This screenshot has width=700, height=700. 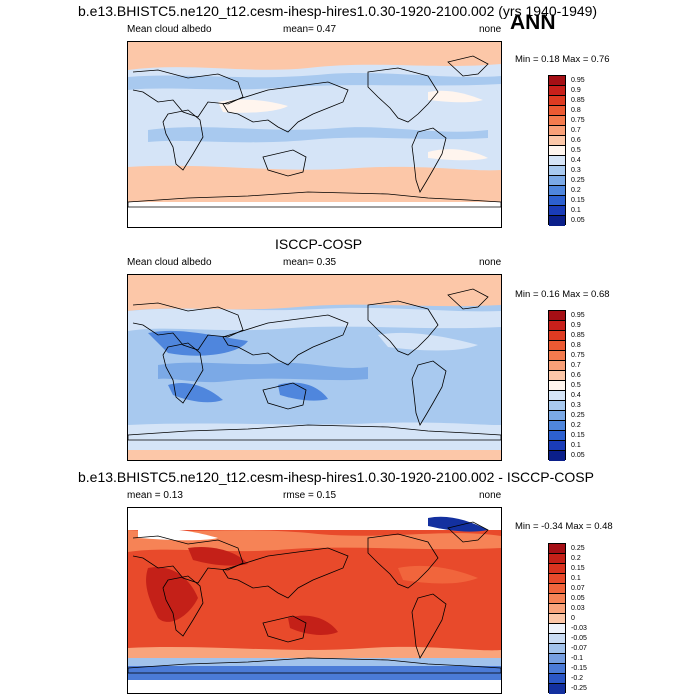 What do you see at coordinates (579, 668) in the screenshot?
I see `colorbar-level-label: -0.15` at bounding box center [579, 668].